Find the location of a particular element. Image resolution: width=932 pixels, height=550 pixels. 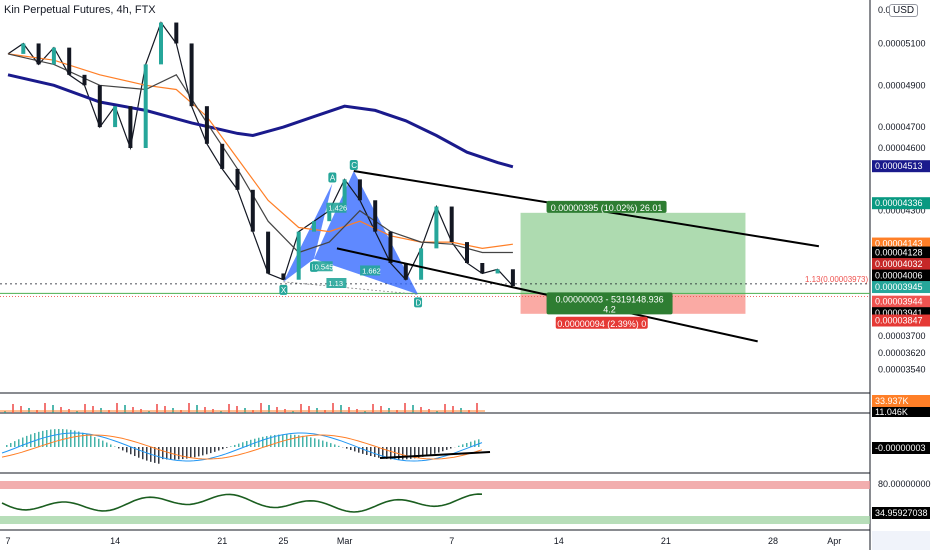

position-info-label: 4.2 is located at coordinates (609, 309).